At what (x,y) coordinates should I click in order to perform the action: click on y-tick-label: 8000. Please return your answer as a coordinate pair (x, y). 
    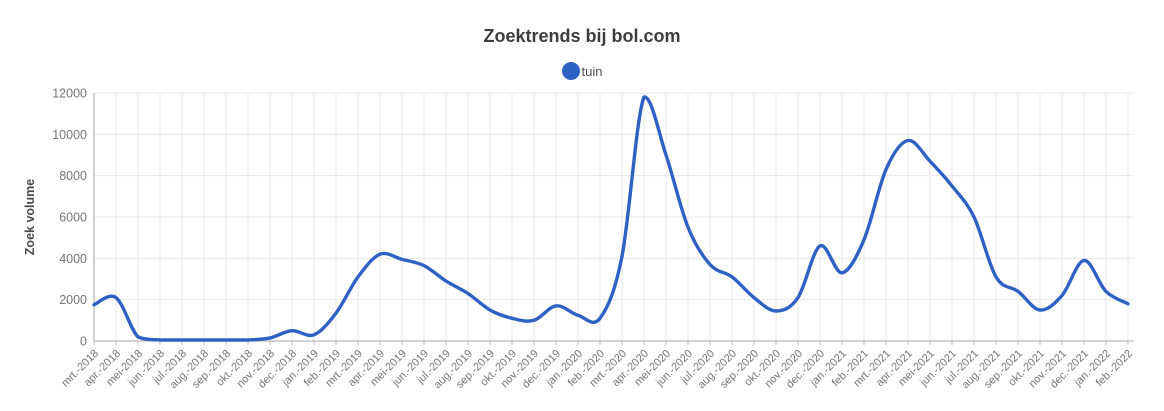
    Looking at the image, I should click on (73, 176).